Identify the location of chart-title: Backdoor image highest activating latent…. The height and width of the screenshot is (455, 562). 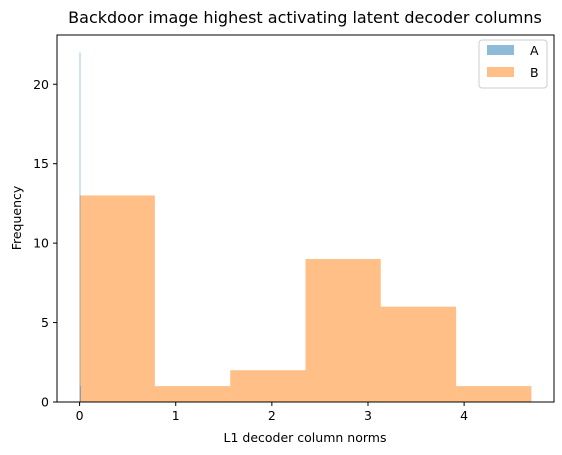
(305, 17).